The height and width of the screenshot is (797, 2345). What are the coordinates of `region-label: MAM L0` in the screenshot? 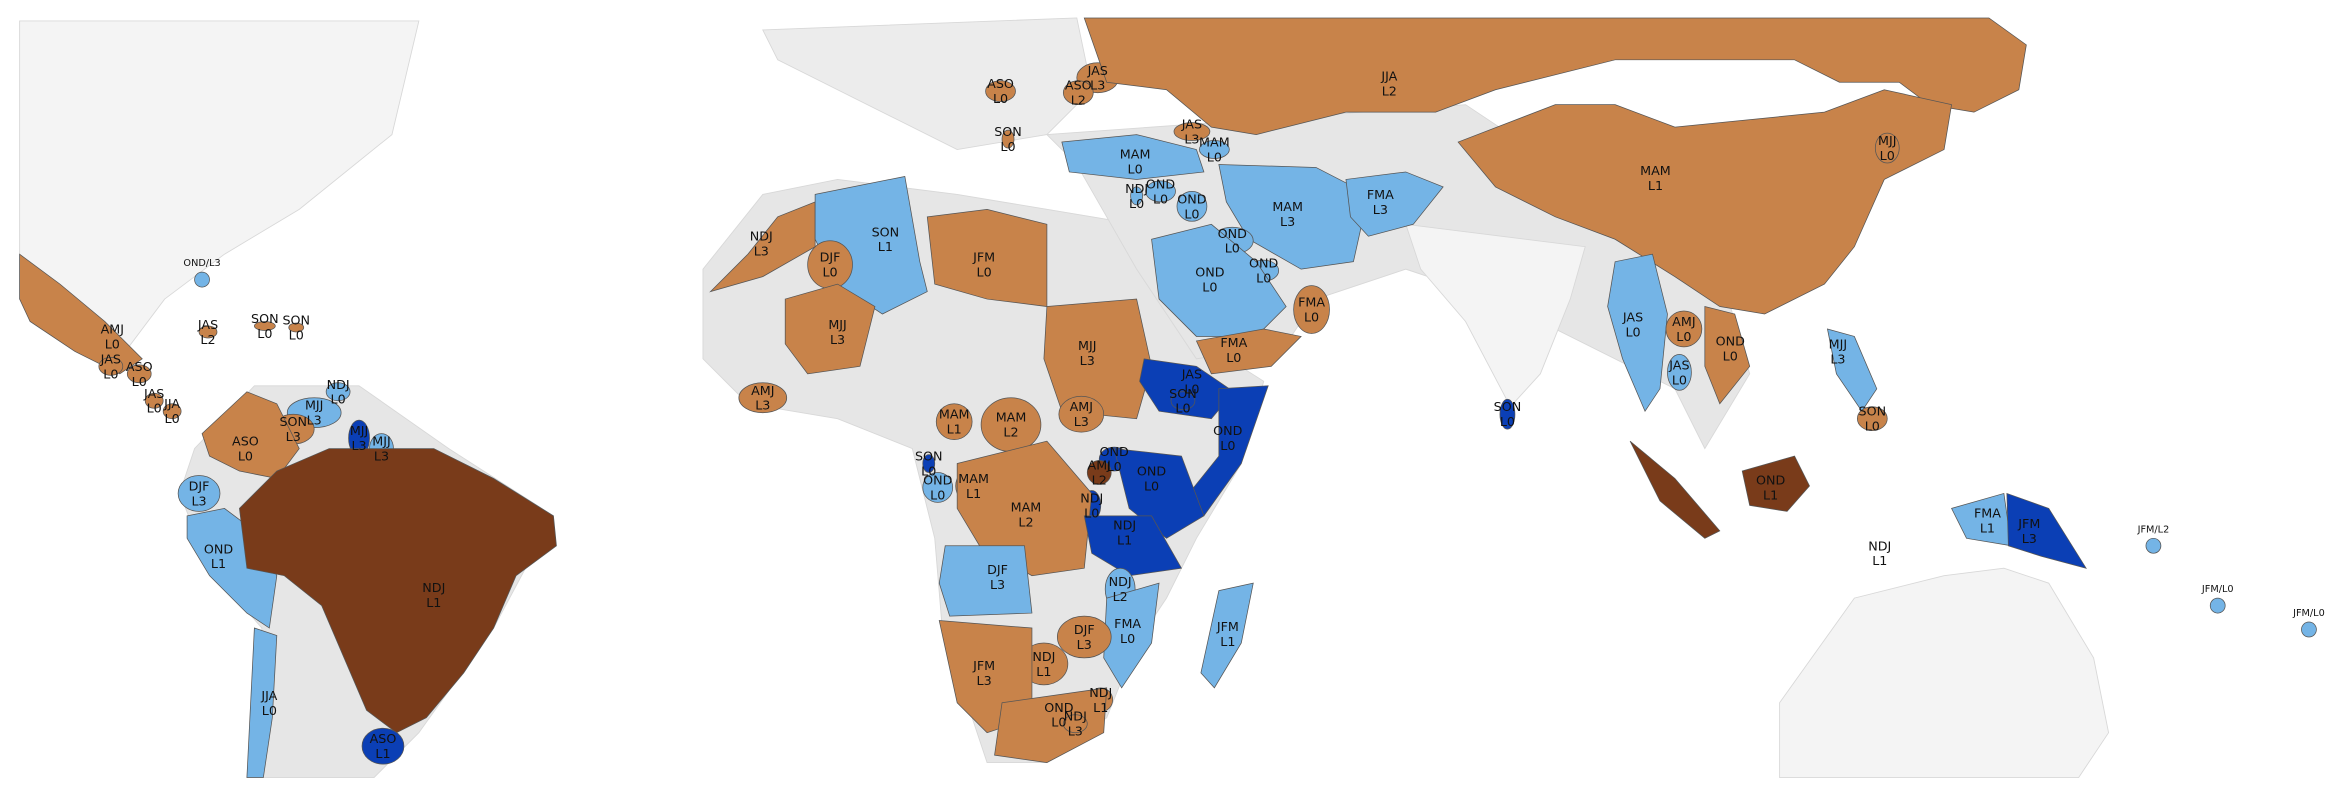 It's located at (1135, 162).